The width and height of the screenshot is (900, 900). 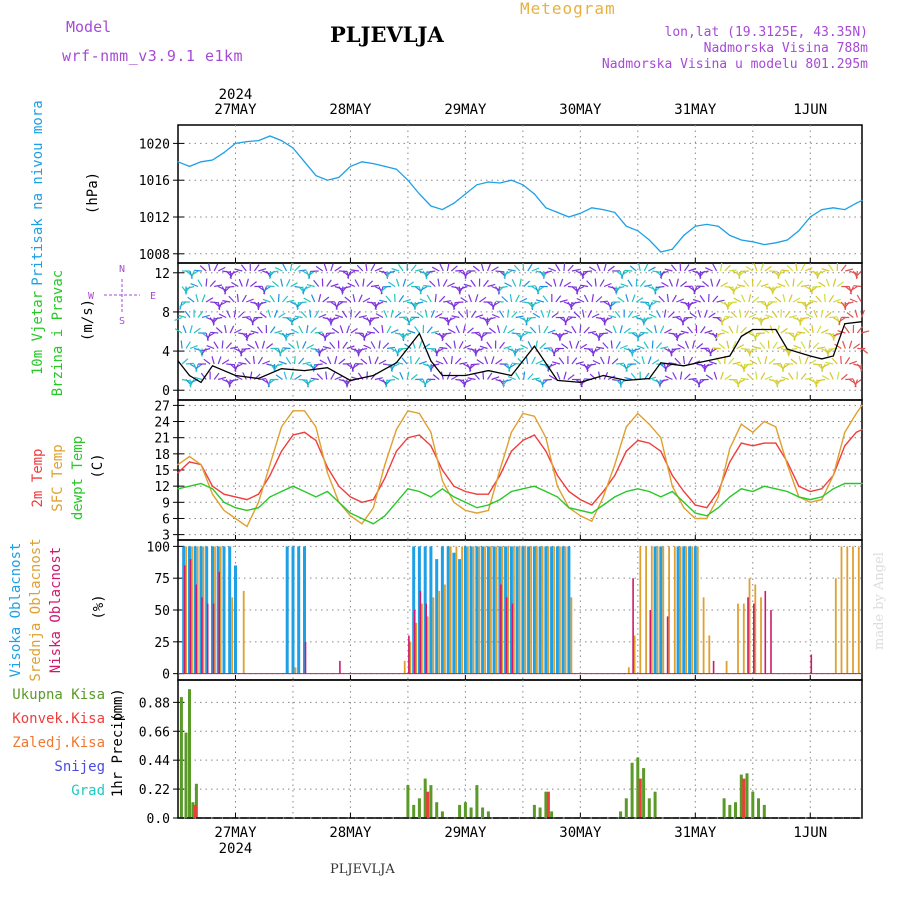 I want to click on bottom-day-label: 29MAY, so click(x=465, y=833).